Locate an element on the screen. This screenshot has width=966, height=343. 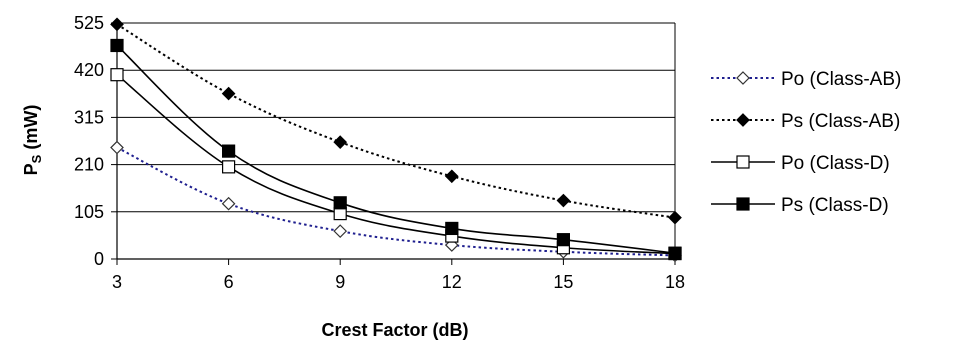
svg-text:PS(mW): PS (mW) is located at coordinates (32, 140).